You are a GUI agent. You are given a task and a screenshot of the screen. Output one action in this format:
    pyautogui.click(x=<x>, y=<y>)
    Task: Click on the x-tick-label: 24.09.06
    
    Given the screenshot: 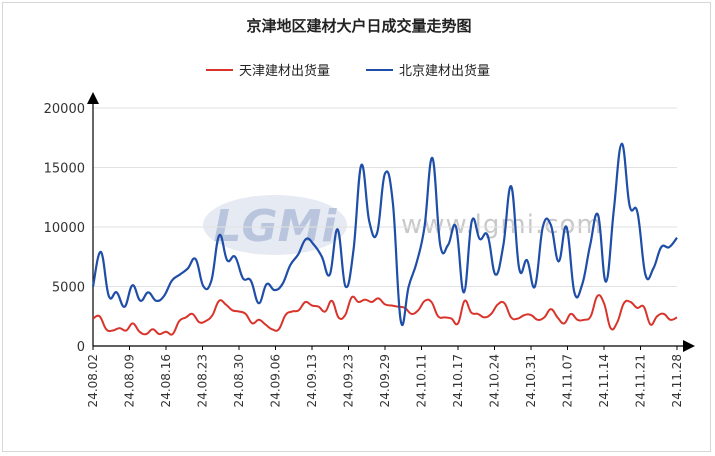 What is the action you would take?
    pyautogui.click(x=276, y=380)
    